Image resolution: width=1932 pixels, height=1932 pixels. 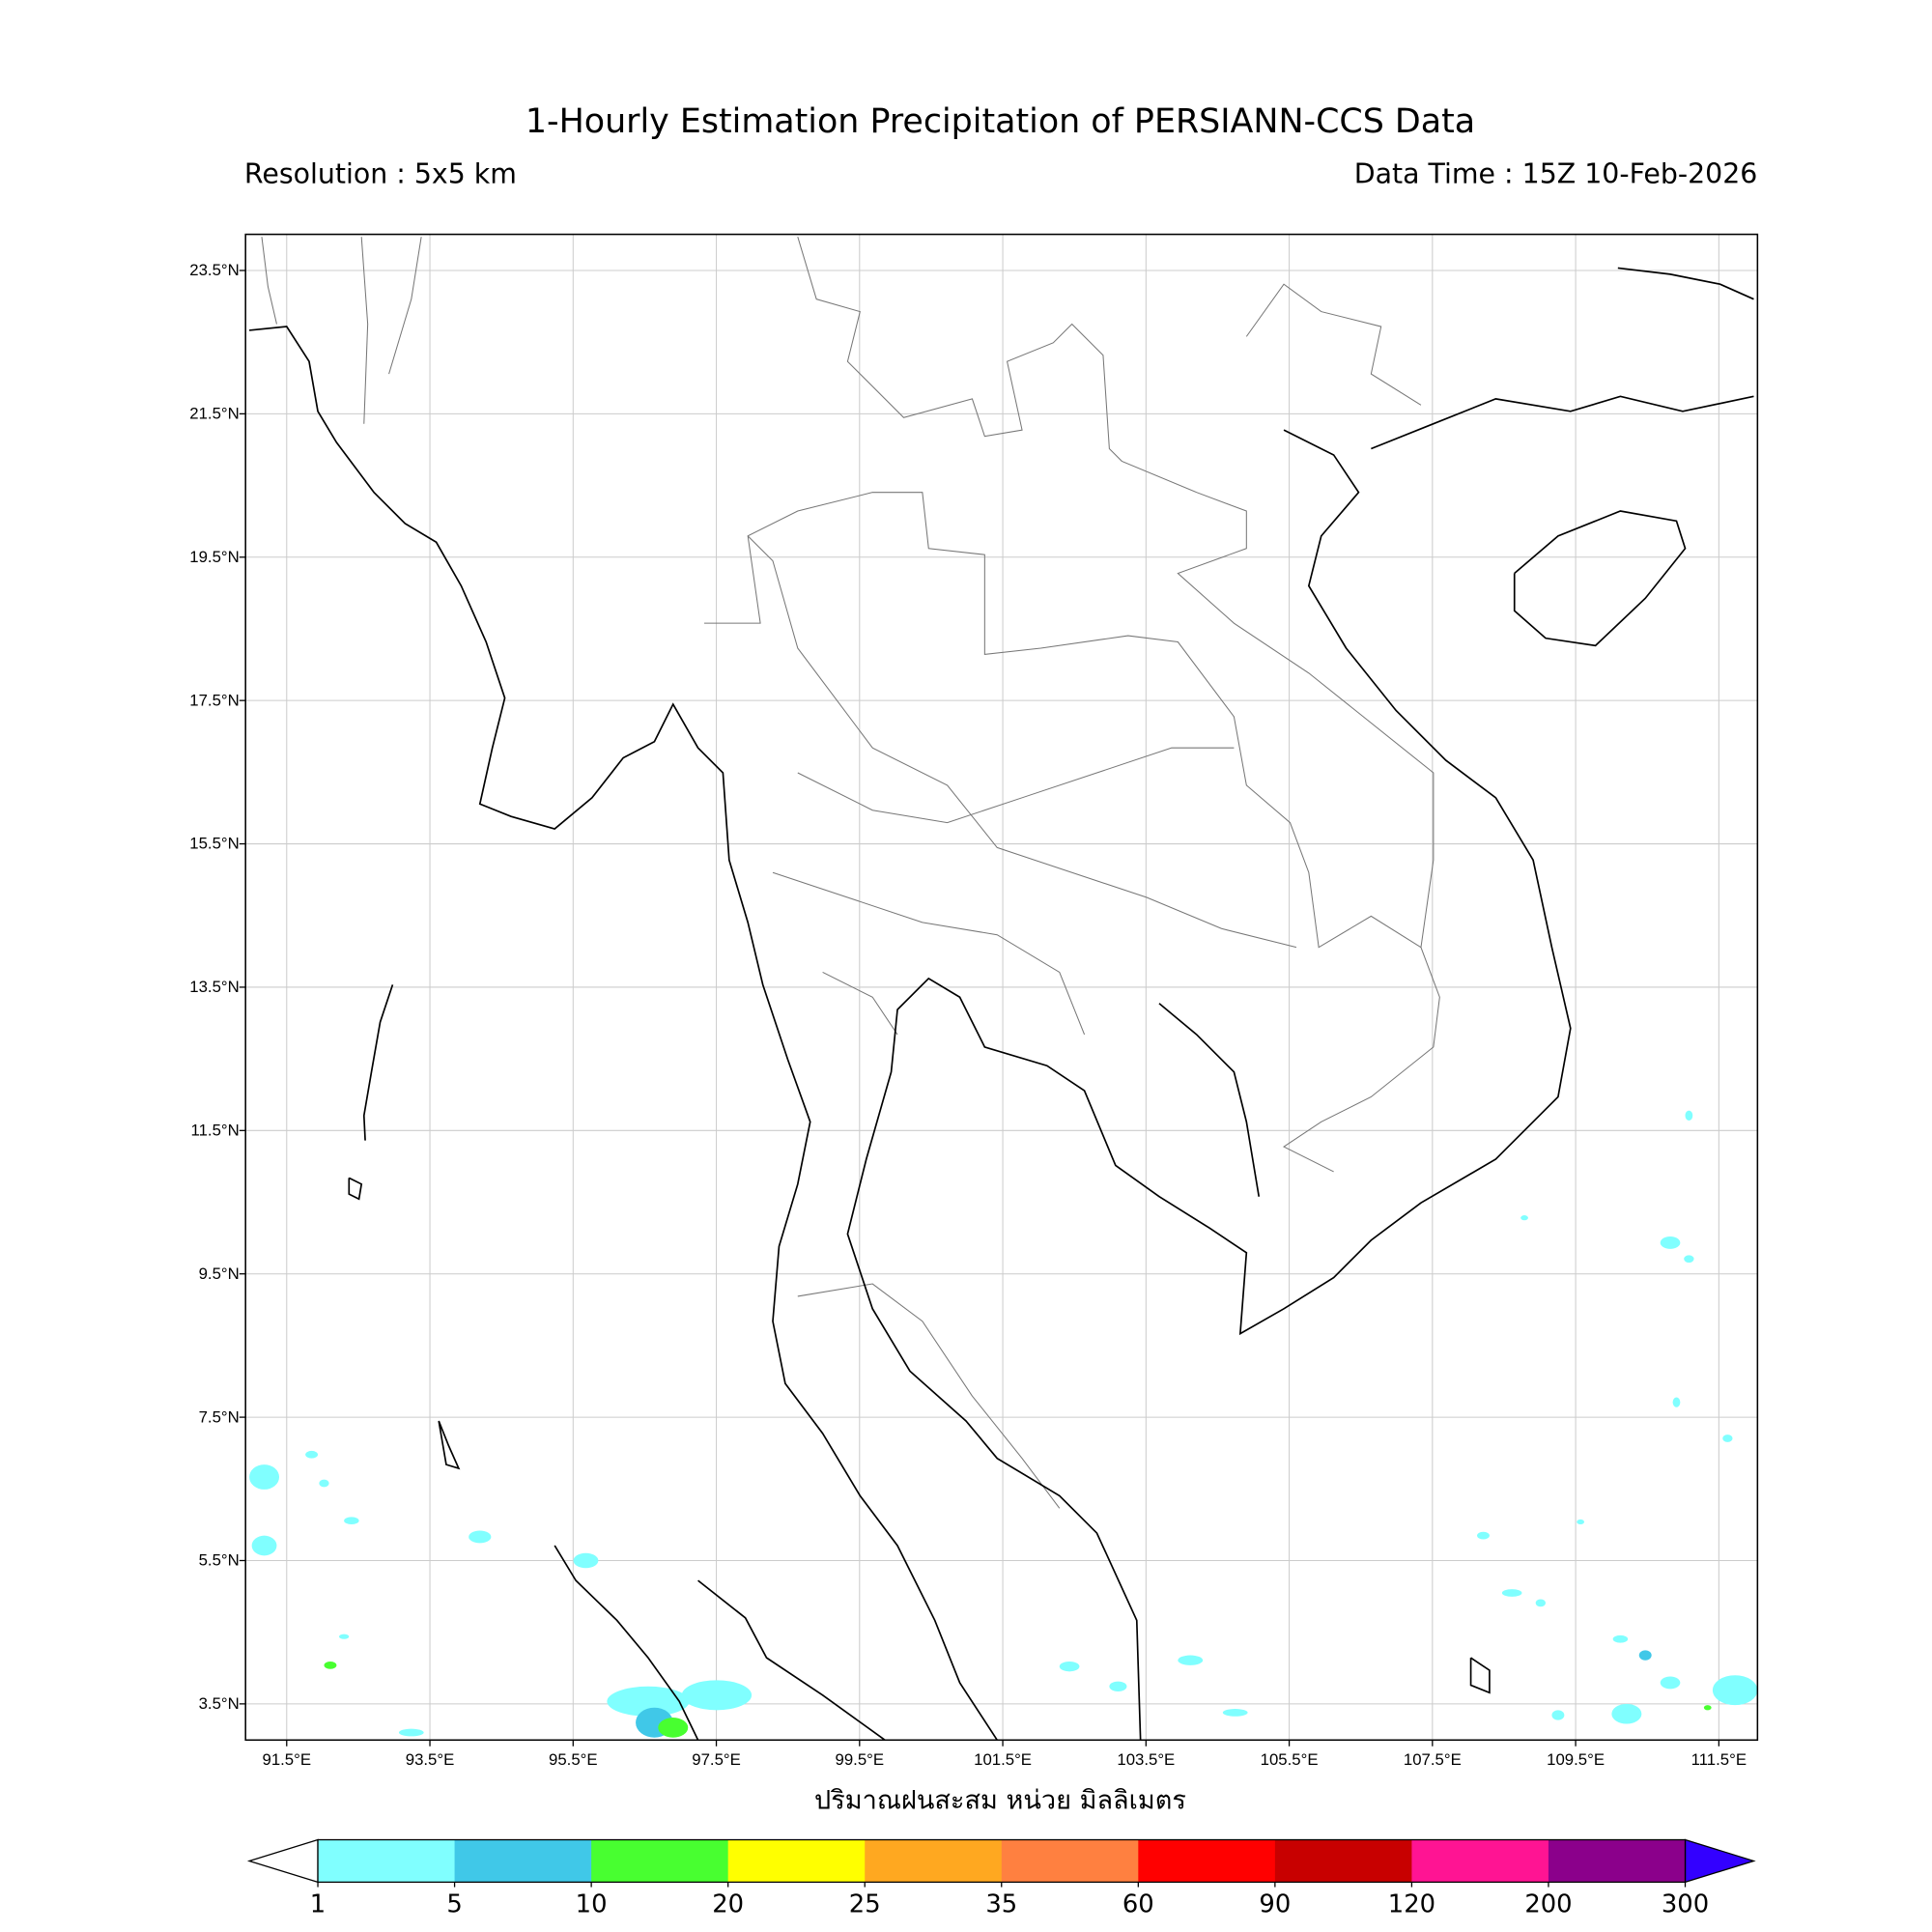 What do you see at coordinates (1685, 1903) in the screenshot?
I see `colorbar-tick-label: 300` at bounding box center [1685, 1903].